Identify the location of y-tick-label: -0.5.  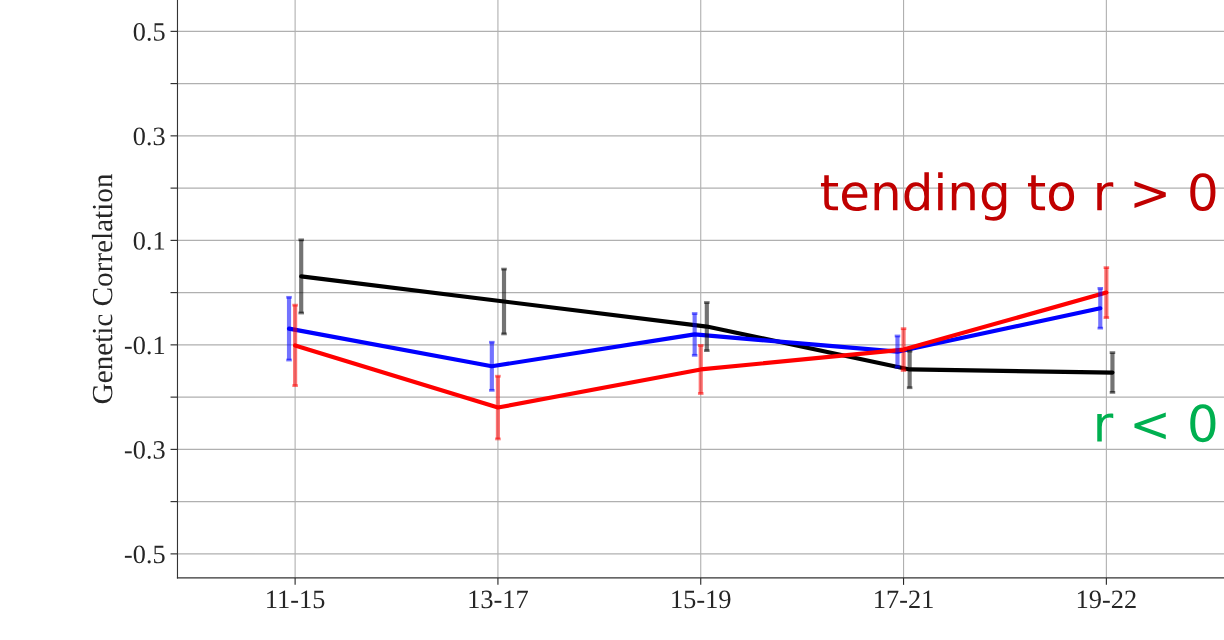
(144, 554).